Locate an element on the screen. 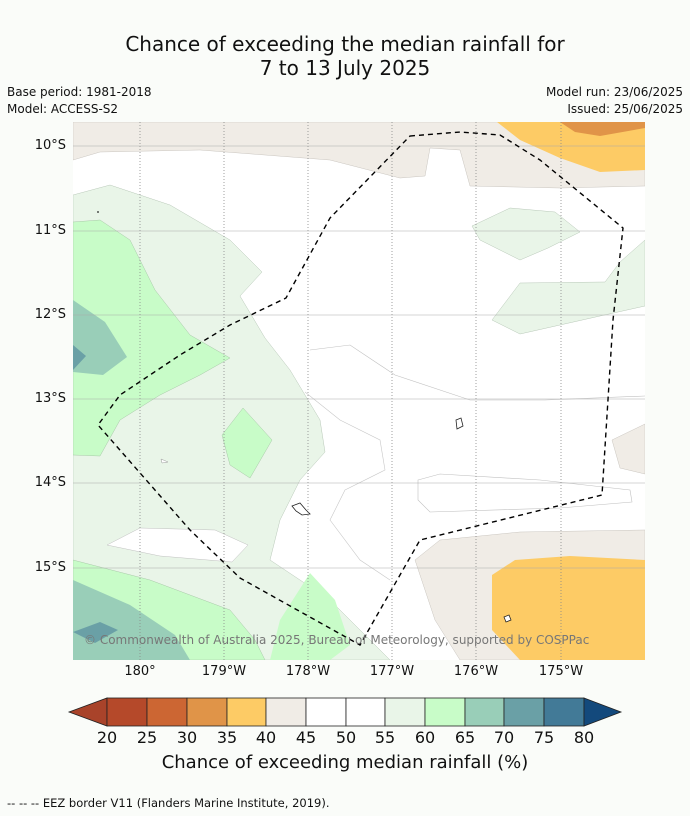 This screenshot has width=690, height=816. colorbar-tick-30: 30 is located at coordinates (187, 737).